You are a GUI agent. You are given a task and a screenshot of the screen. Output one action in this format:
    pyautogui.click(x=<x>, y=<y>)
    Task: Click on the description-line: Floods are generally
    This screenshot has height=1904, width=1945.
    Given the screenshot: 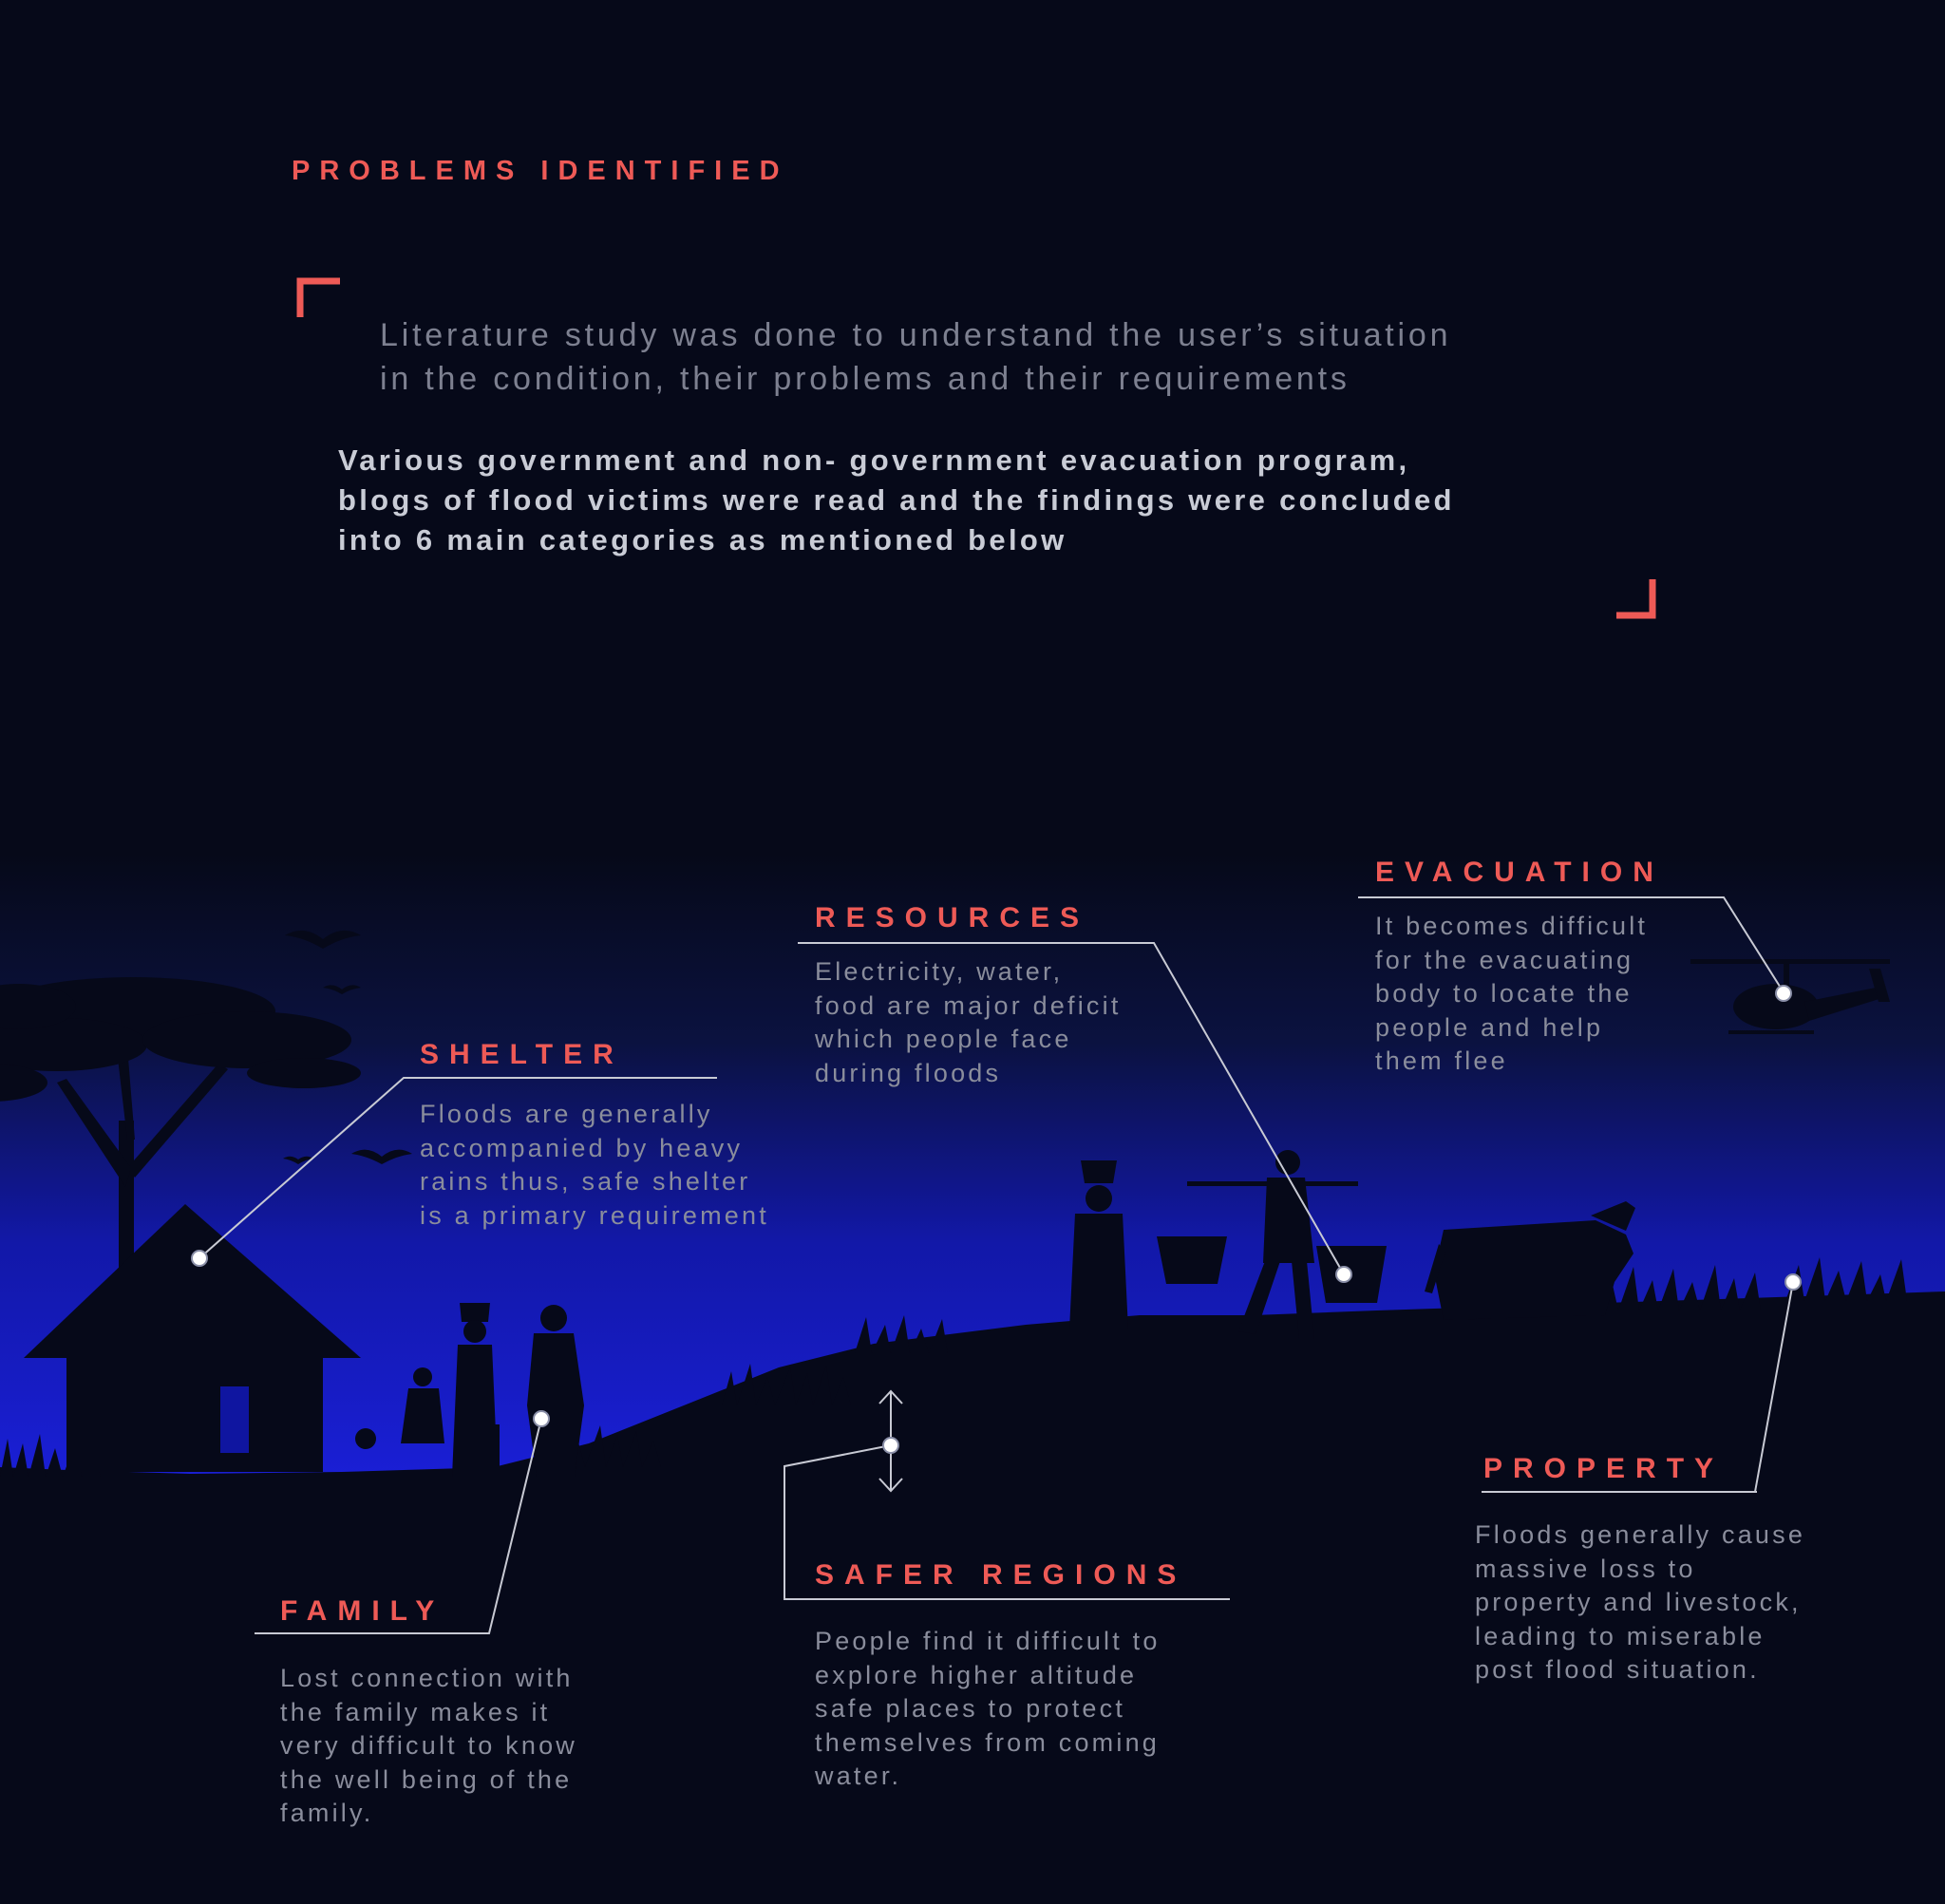 What is the action you would take?
    pyautogui.click(x=566, y=1114)
    